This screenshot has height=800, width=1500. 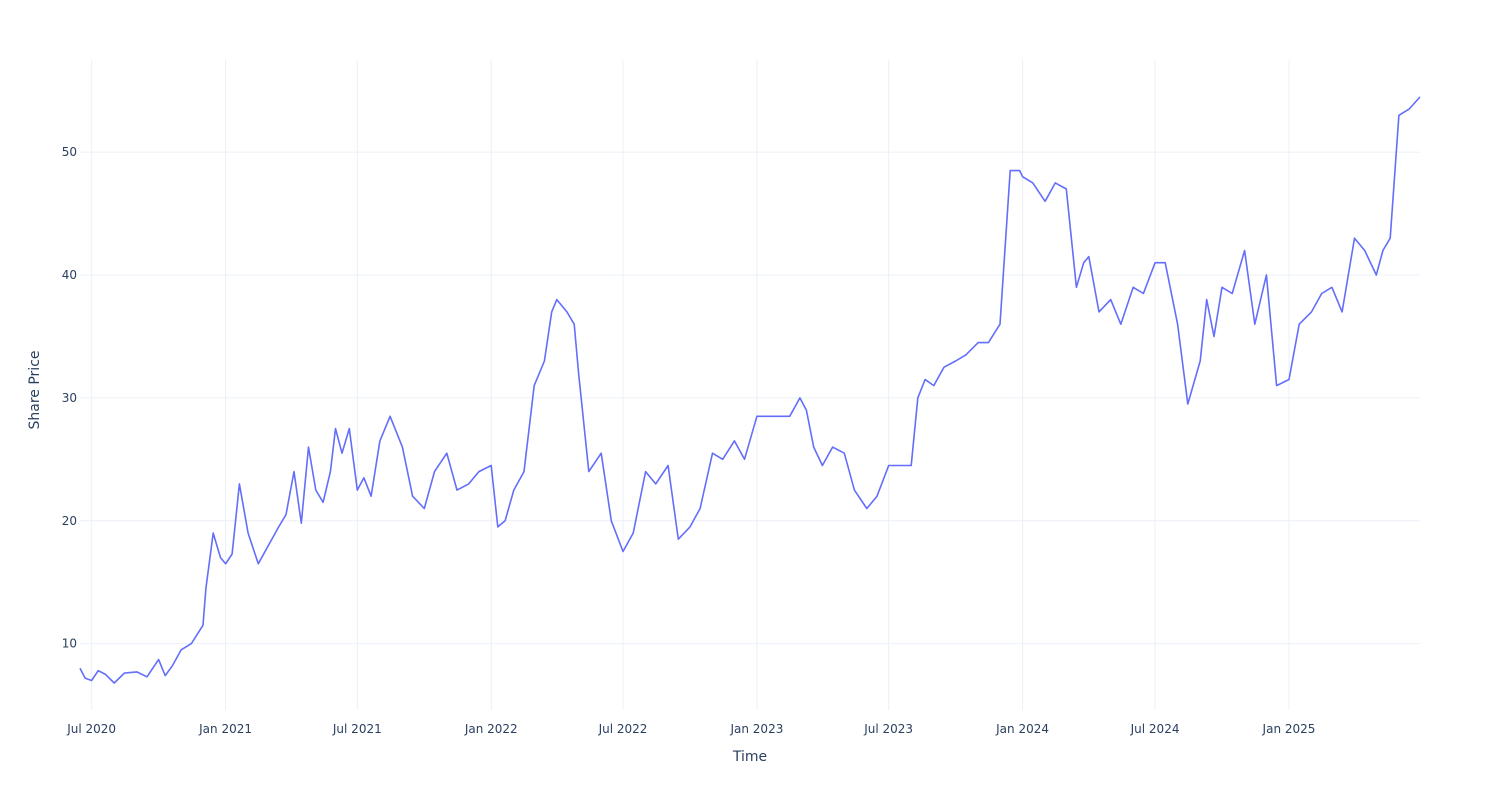 I want to click on y-tick-label: 10, so click(x=69, y=644).